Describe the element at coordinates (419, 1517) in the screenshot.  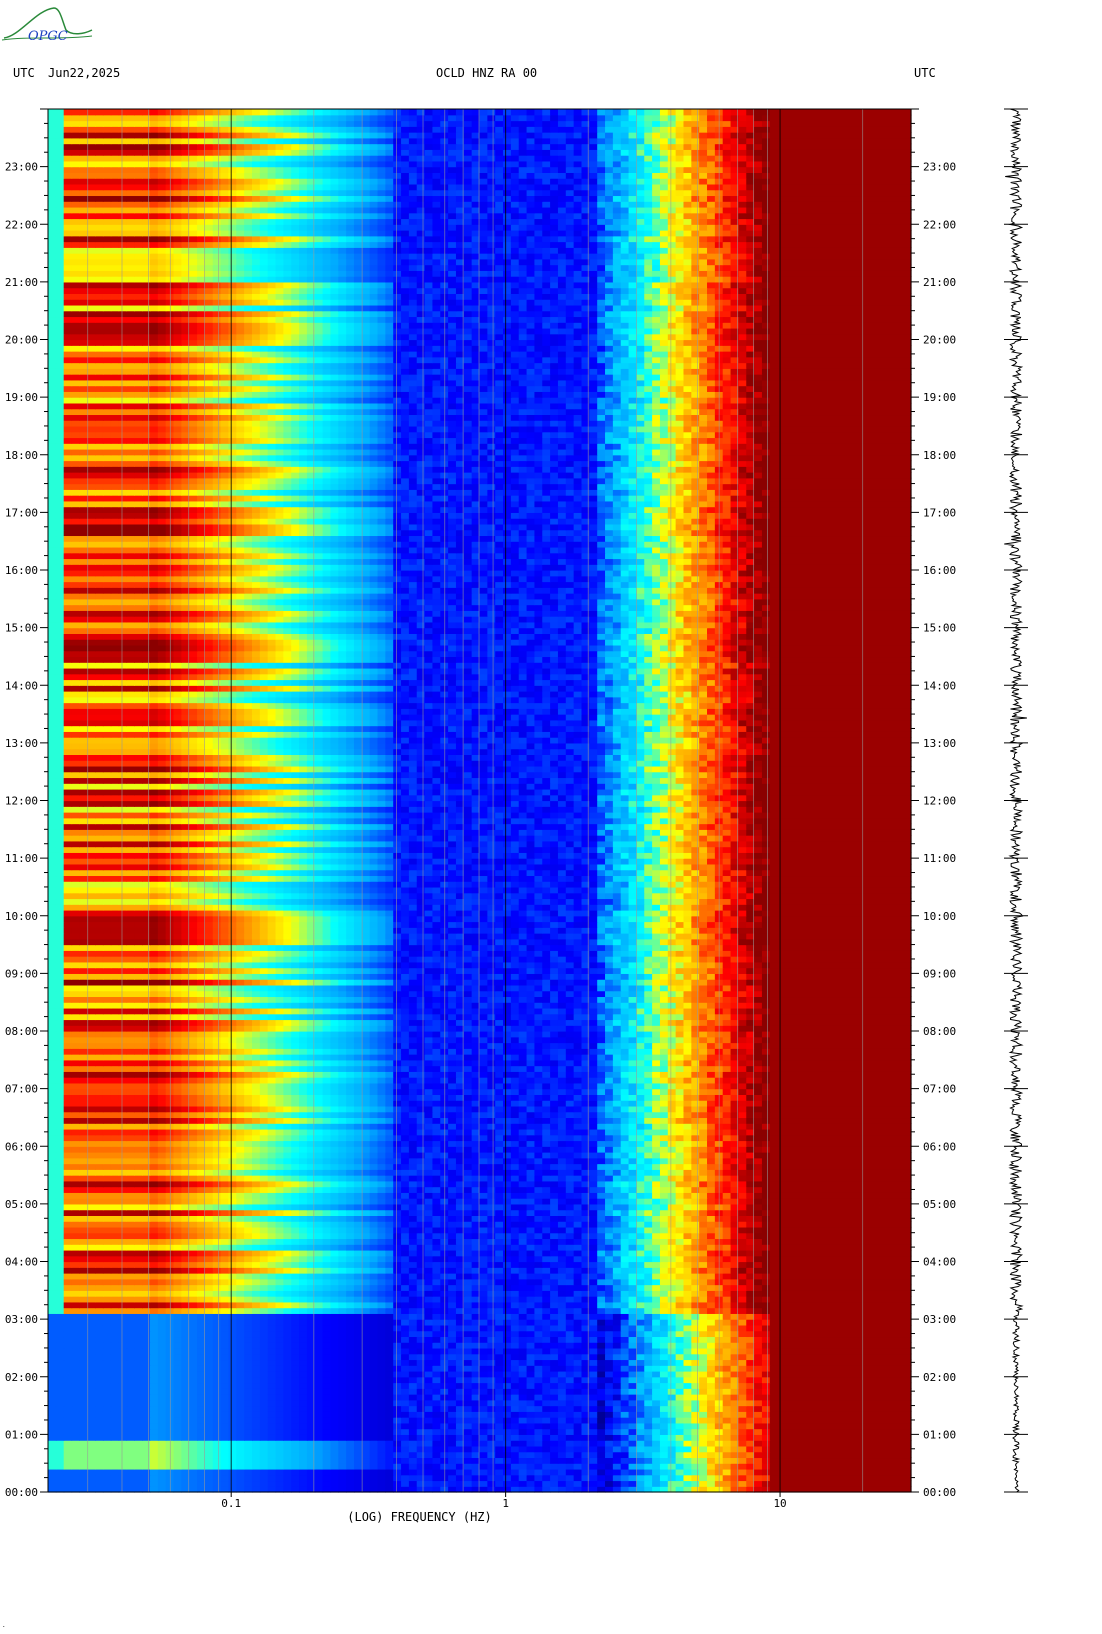
I see `x-axis-title: (LOG) FREQUENCY (HZ)` at that location.